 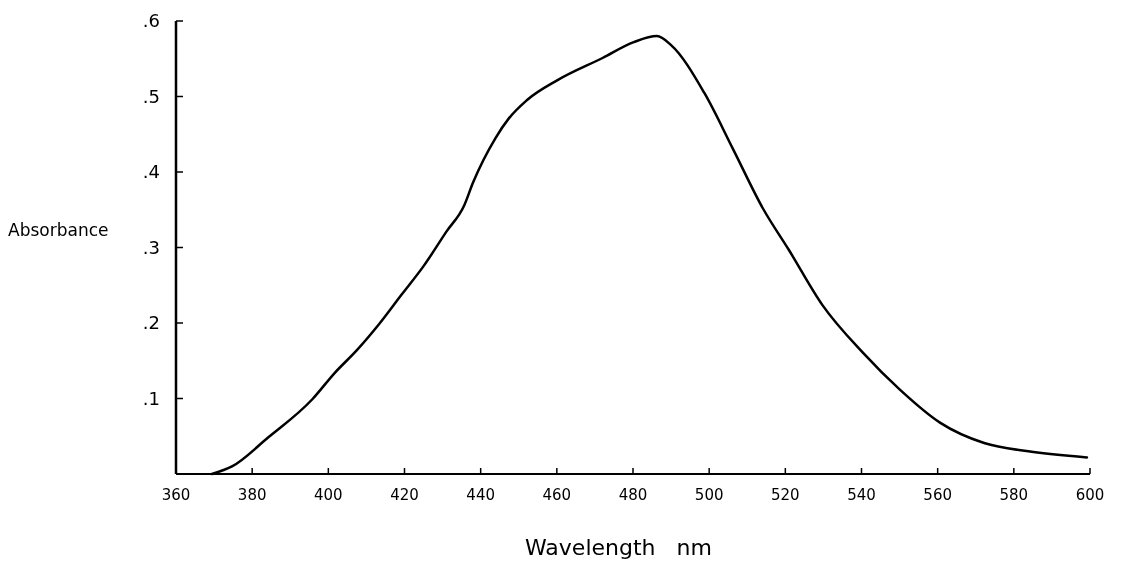 What do you see at coordinates (861, 495) in the screenshot?
I see `x-tick-label: 540` at bounding box center [861, 495].